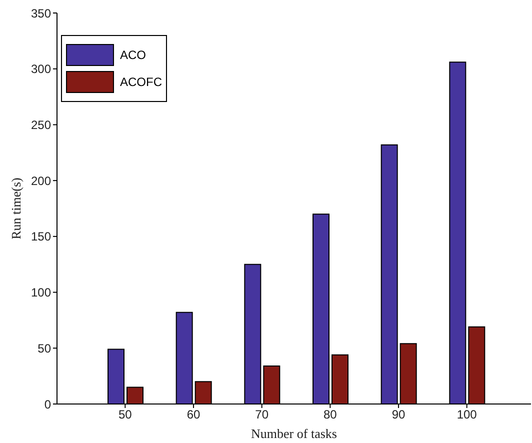 This screenshot has width=532, height=443. What do you see at coordinates (16, 209) in the screenshot?
I see `y-axis-title: Run time(s)` at bounding box center [16, 209].